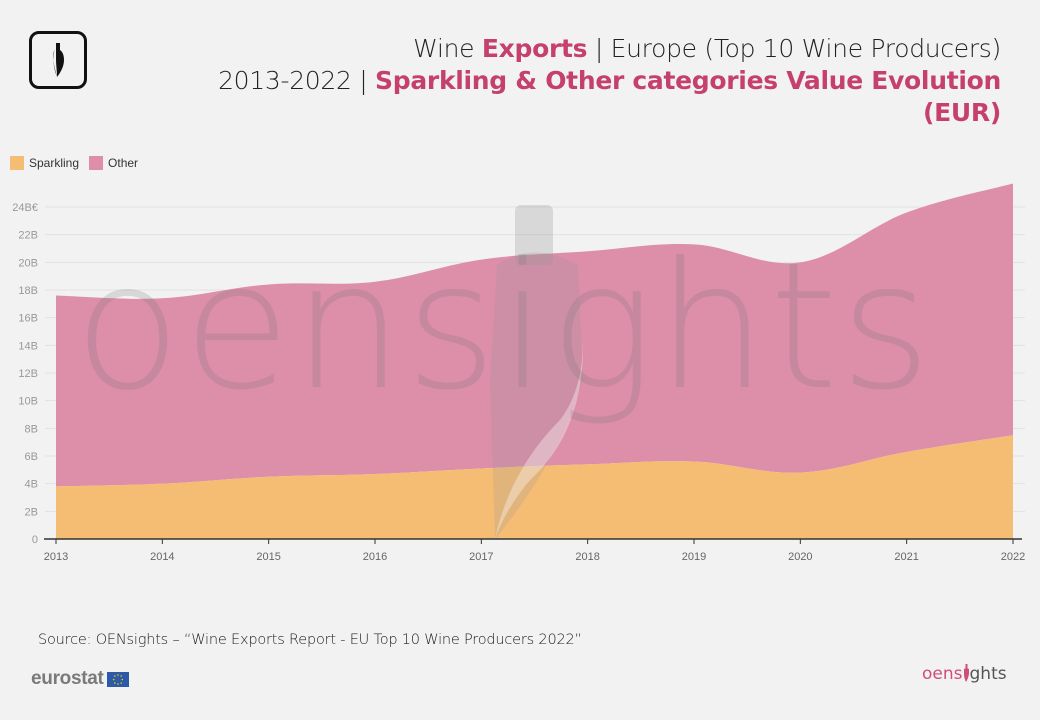  I want to click on x-tick-label: 2022, so click(1013, 557).